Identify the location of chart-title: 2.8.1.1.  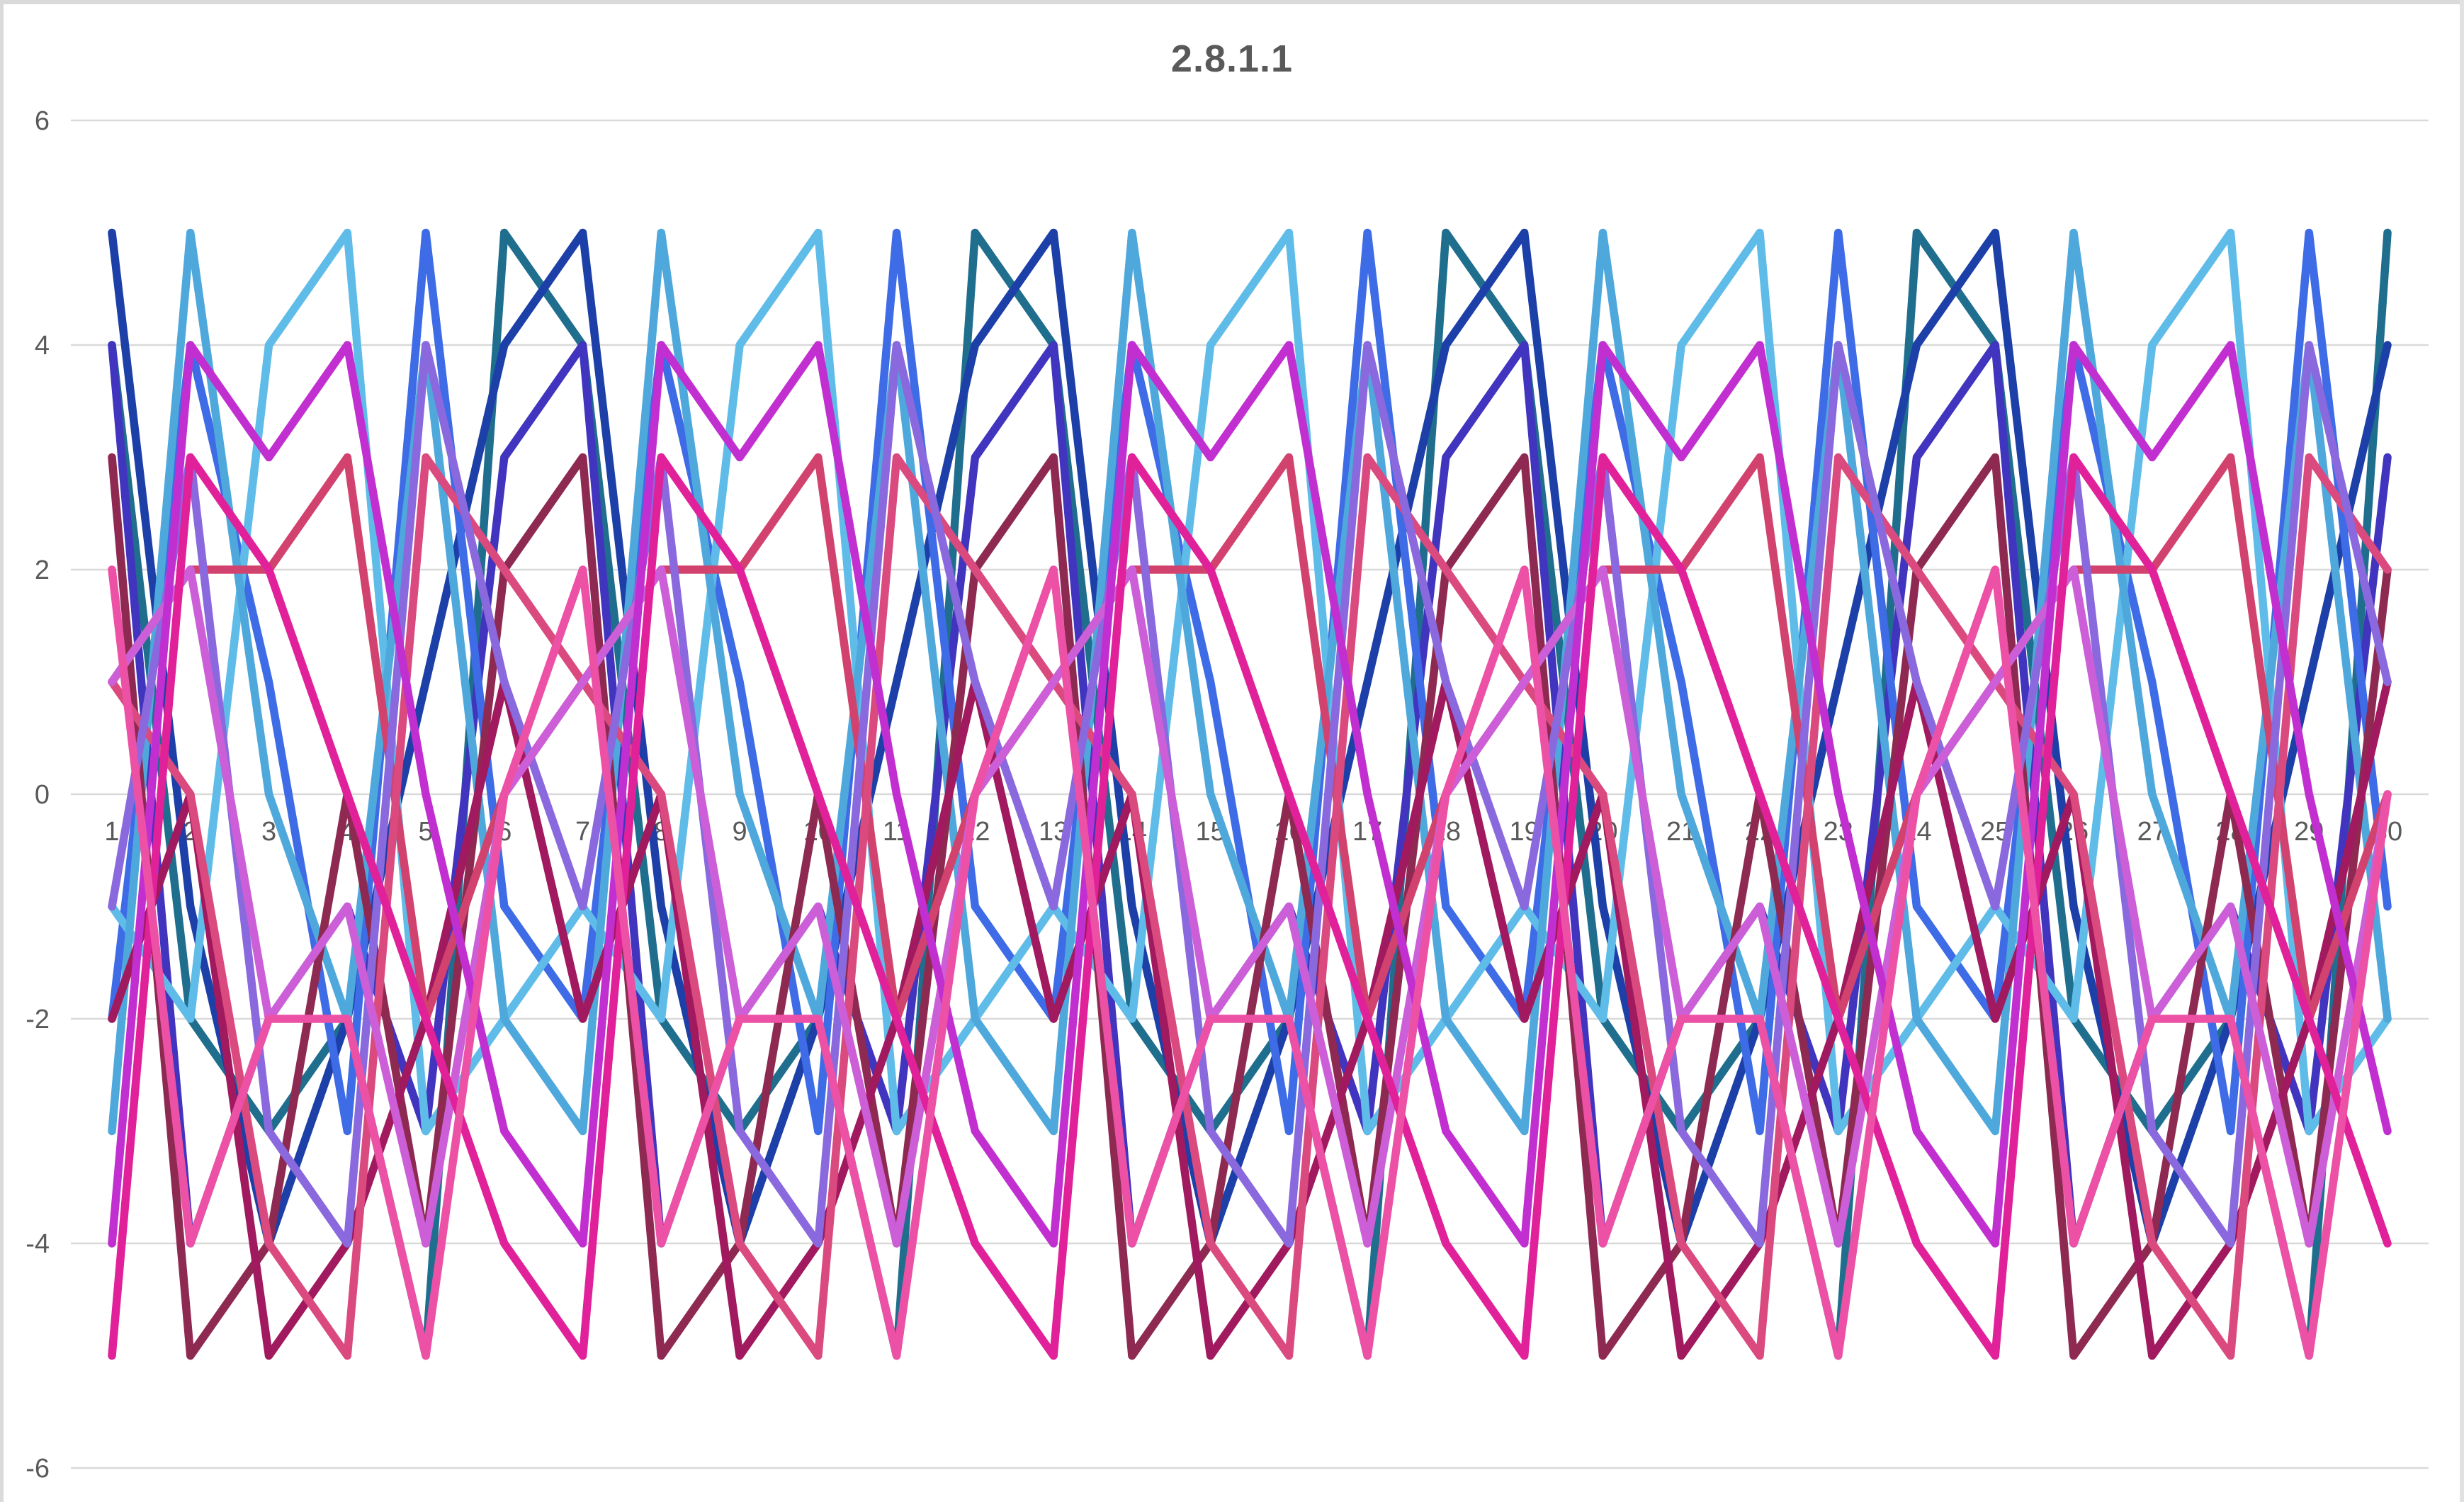
(1232, 59).